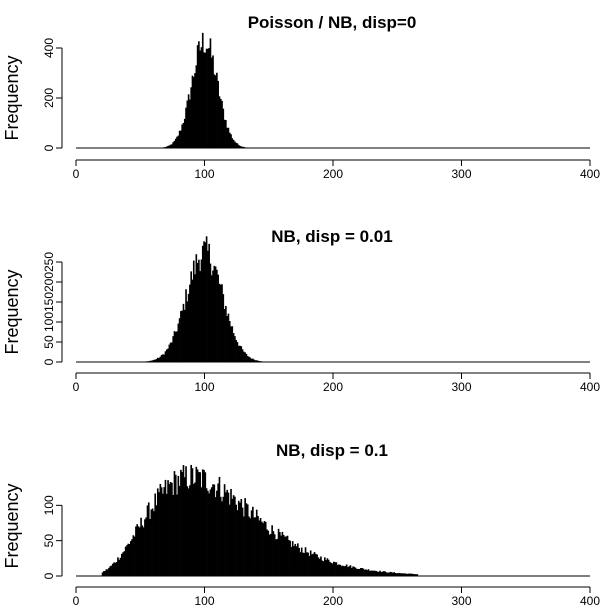 This screenshot has width=604, height=608. Describe the element at coordinates (49, 302) in the screenshot. I see `y-tick-label: 150` at that location.